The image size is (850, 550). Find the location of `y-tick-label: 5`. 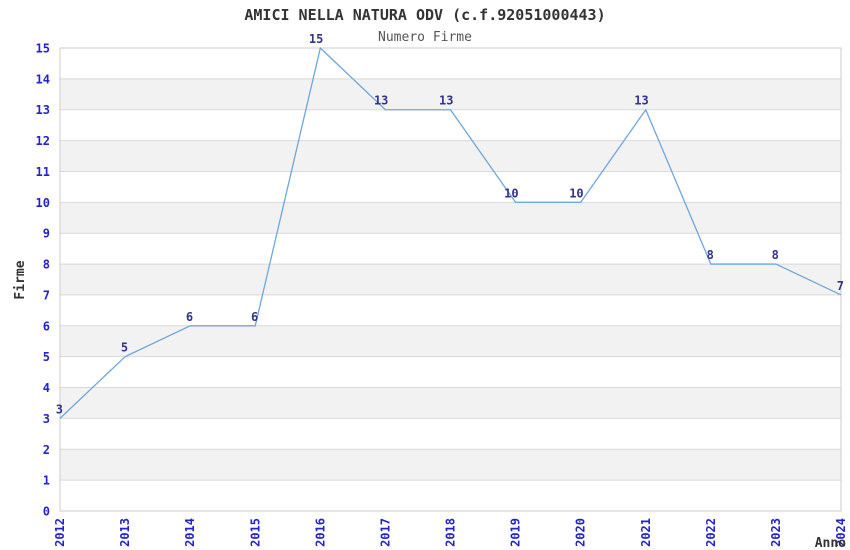

y-tick-label: 5 is located at coordinates (46, 357).